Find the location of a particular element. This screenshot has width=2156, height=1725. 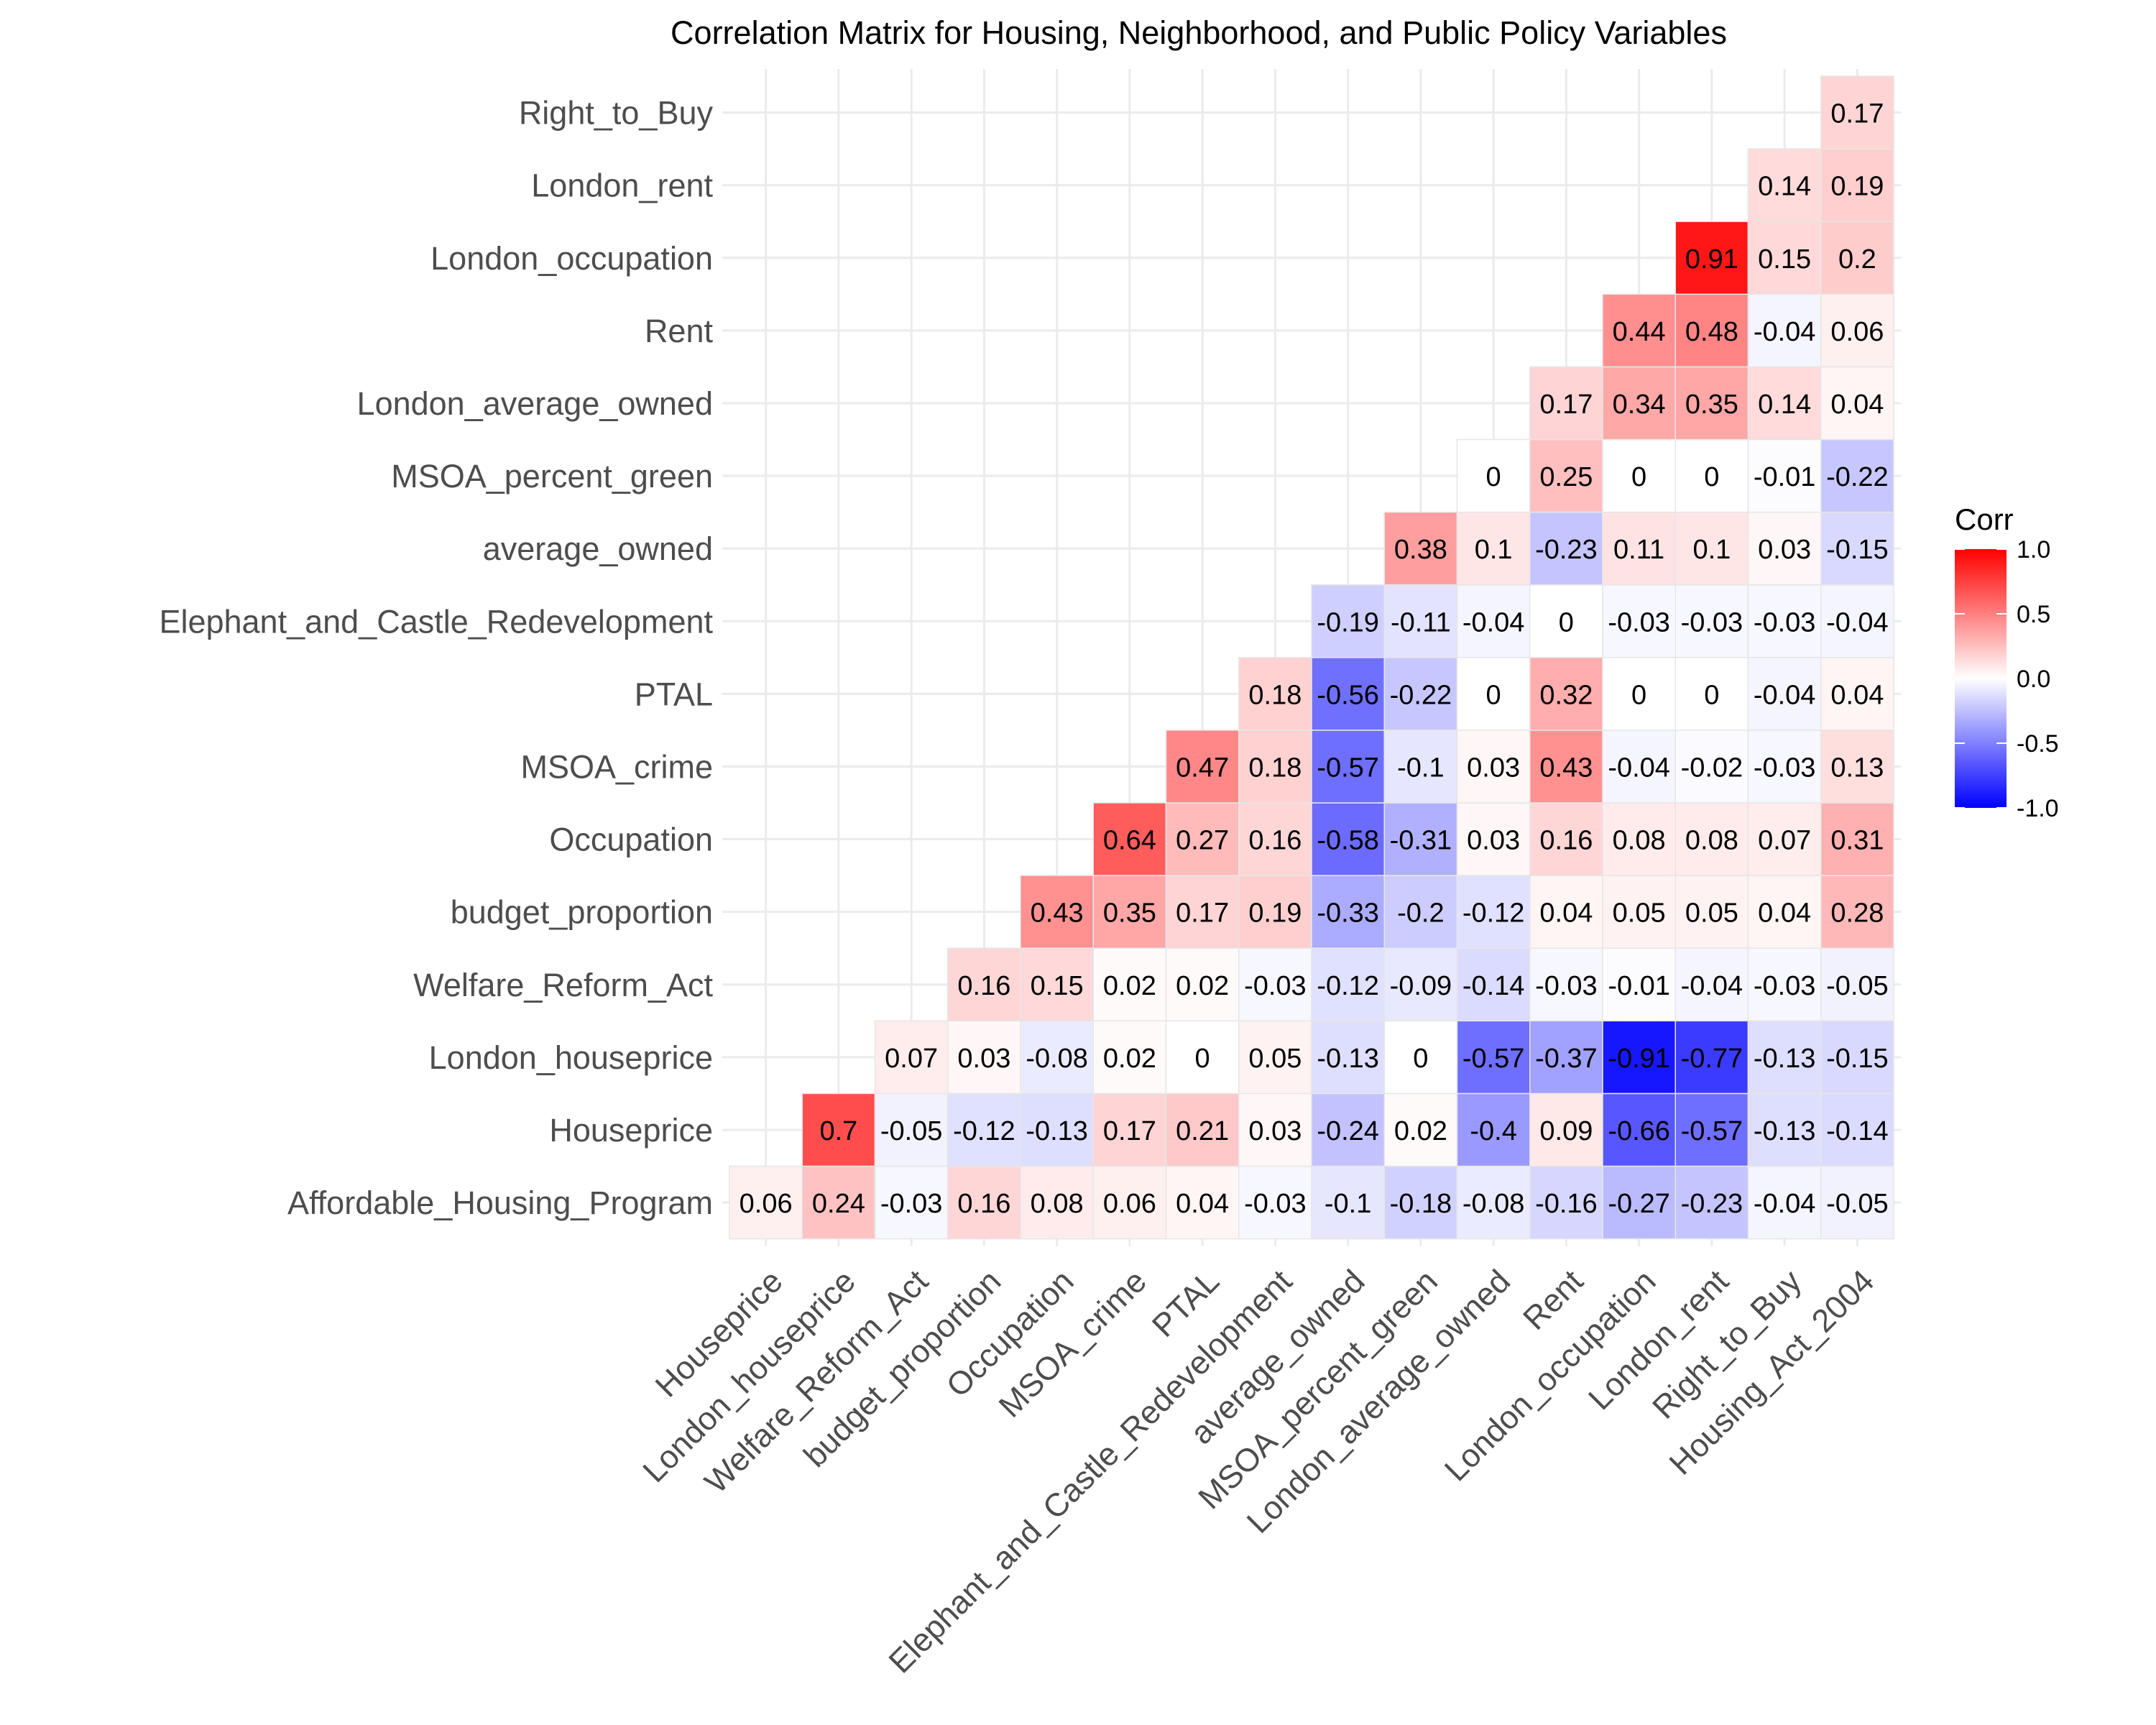

legend-tick-label: -1.0 is located at coordinates (2038, 808).